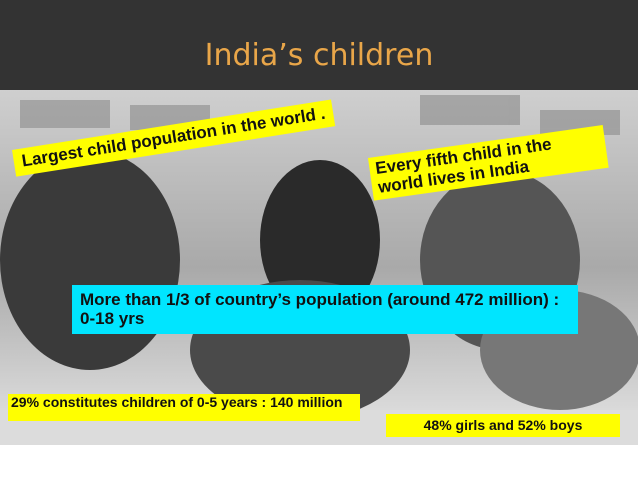 The height and width of the screenshot is (479, 638). I want to click on slide-title: India’s children, so click(319, 55).